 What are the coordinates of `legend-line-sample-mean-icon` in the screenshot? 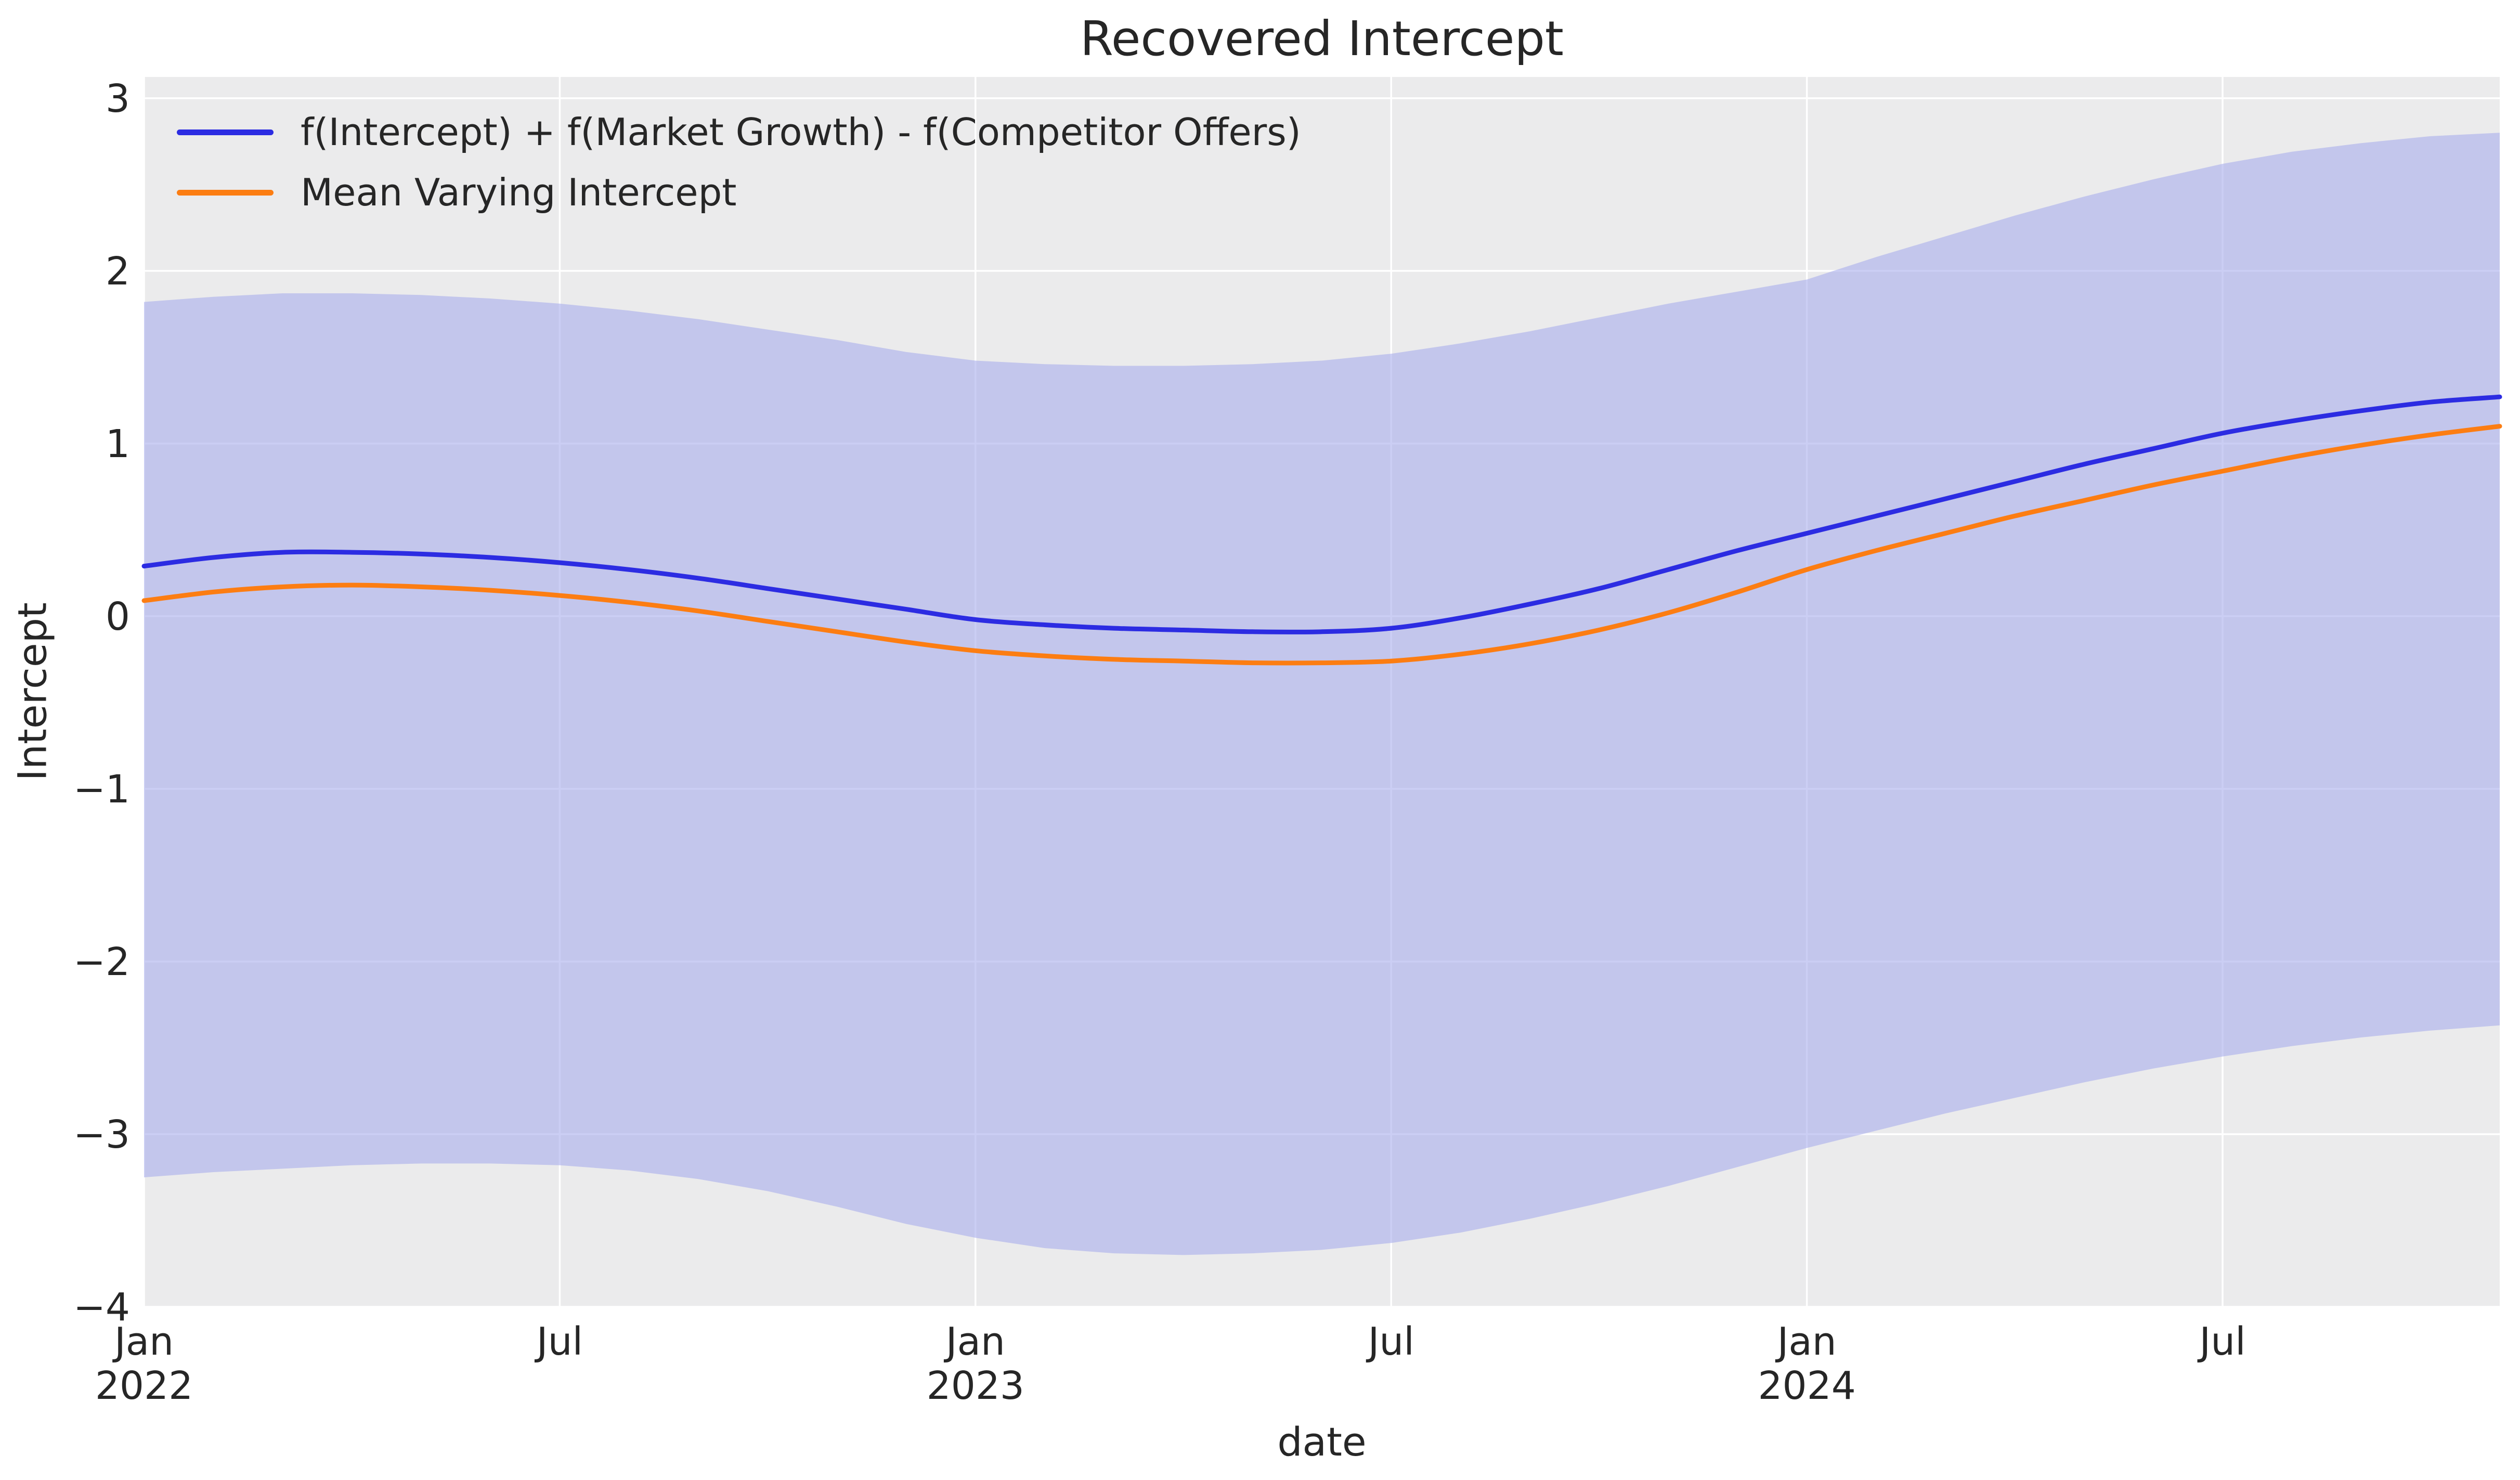 It's located at (225, 192).